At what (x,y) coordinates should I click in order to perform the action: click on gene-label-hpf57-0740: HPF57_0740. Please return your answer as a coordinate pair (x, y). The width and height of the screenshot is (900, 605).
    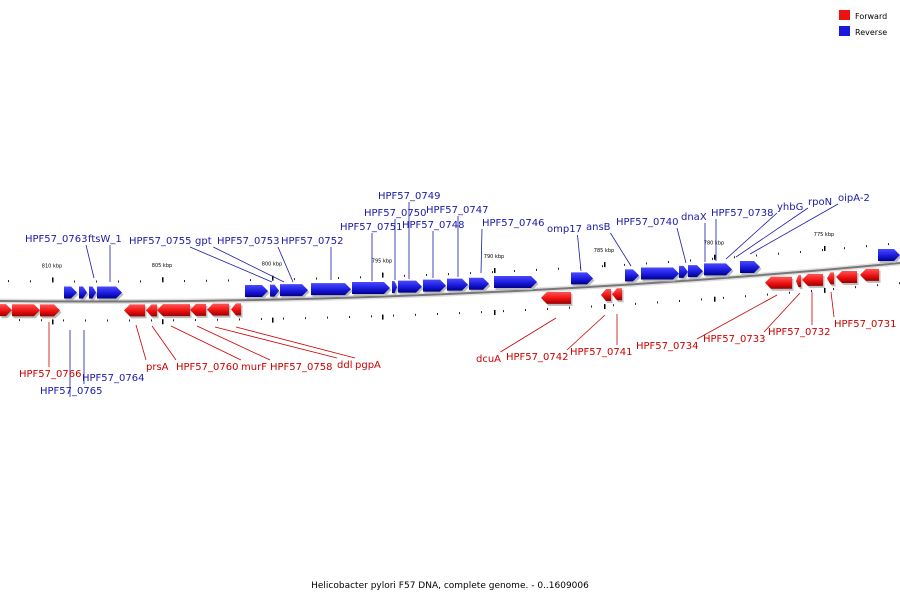
    Looking at the image, I should click on (647, 222).